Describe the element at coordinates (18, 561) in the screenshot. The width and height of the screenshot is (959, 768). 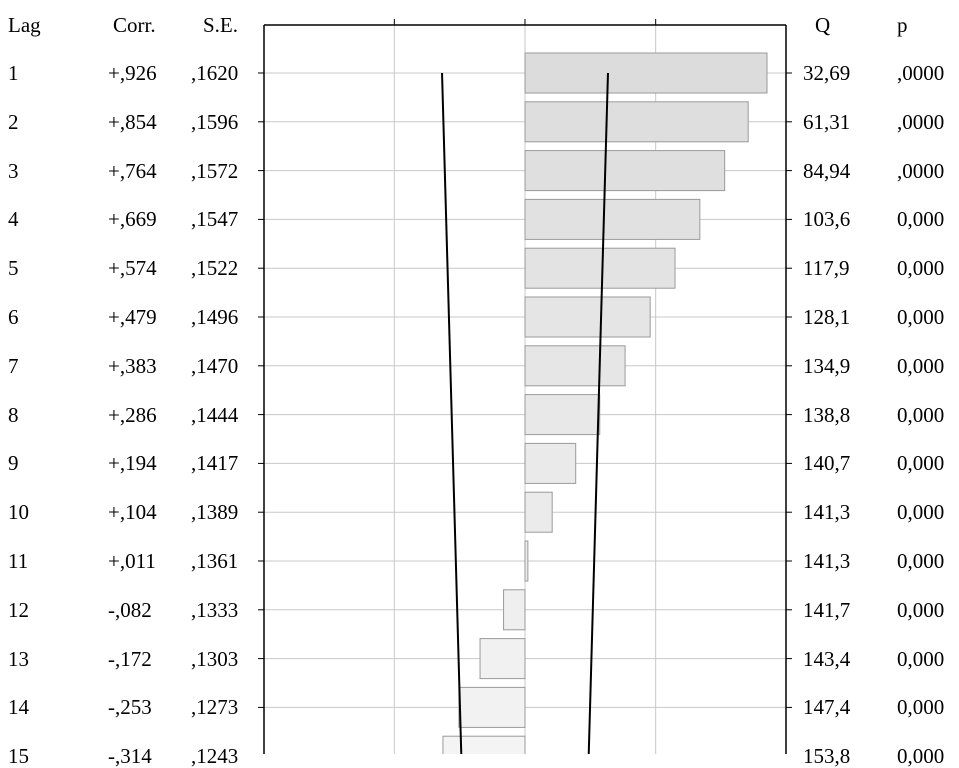
I see `cell-lag: 11` at that location.